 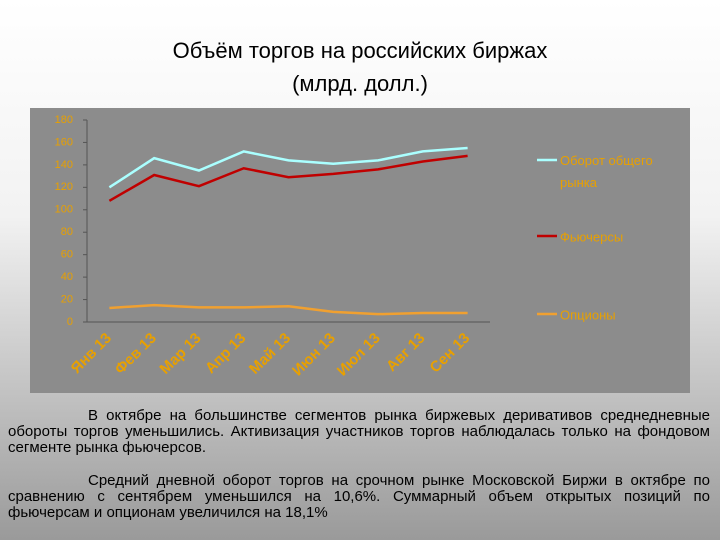 I want to click on legend-label: Фьючерсы, so click(x=591, y=236).